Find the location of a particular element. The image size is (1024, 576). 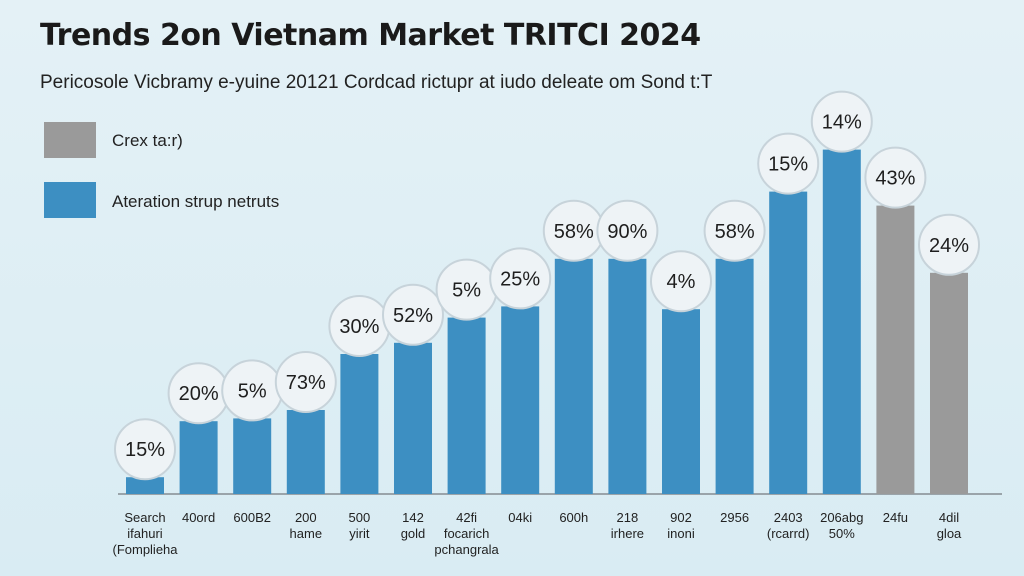

data-label-4: 73% is located at coordinates (306, 383).